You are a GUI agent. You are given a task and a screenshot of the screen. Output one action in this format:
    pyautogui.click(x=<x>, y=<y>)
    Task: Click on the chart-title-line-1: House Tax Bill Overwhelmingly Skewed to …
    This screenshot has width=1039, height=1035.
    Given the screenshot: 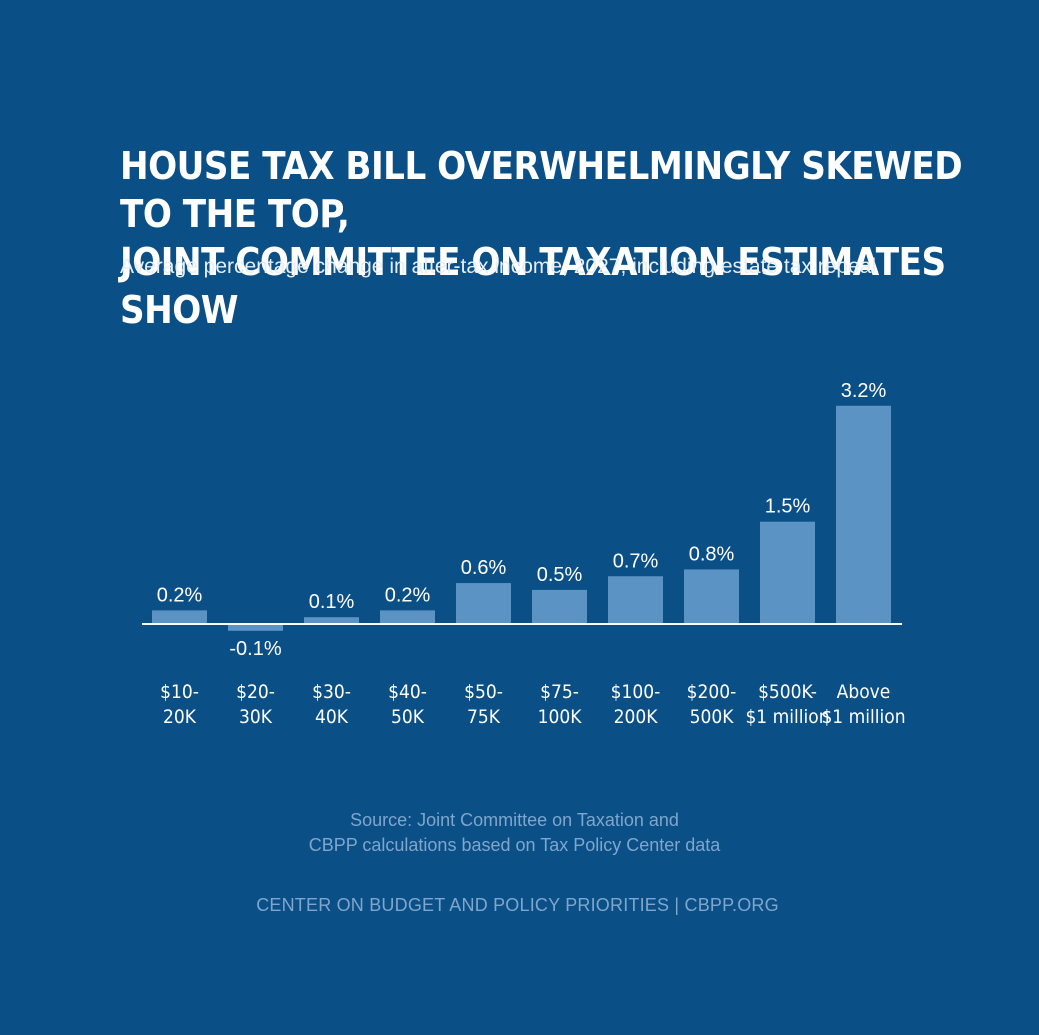 What is the action you would take?
    pyautogui.click(x=541, y=190)
    